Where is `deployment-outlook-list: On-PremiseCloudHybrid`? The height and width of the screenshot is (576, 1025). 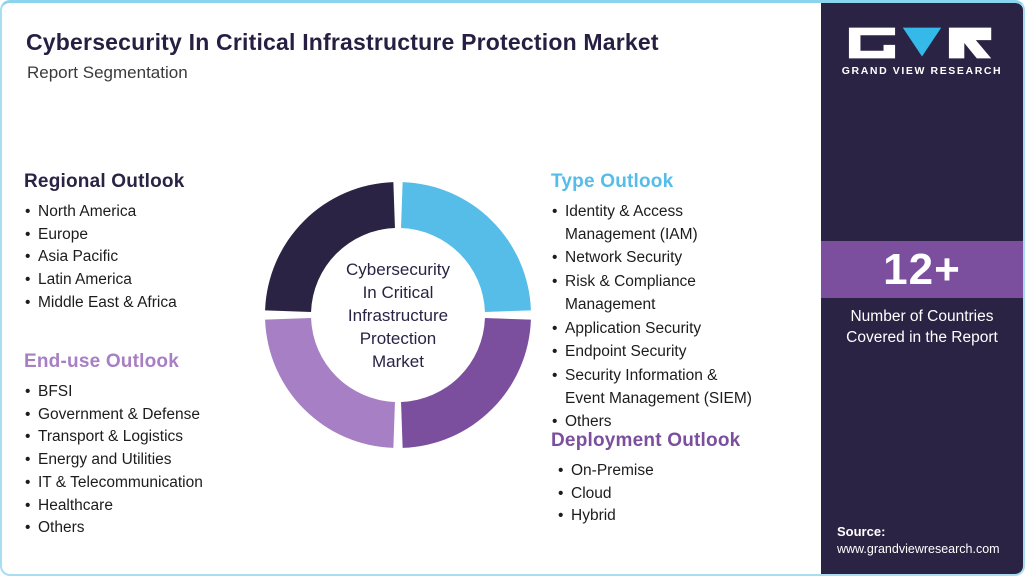 deployment-outlook-list: On-PremiseCloudHybrid is located at coordinates (671, 494).